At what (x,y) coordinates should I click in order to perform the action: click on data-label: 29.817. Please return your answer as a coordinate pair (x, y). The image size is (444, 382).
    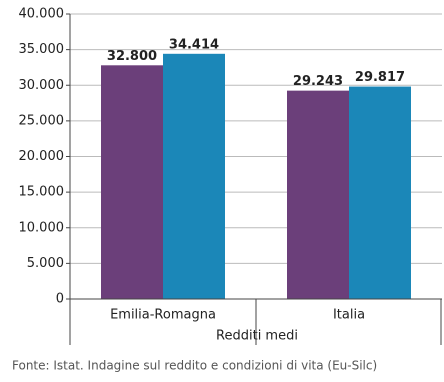
    Looking at the image, I should click on (380, 77).